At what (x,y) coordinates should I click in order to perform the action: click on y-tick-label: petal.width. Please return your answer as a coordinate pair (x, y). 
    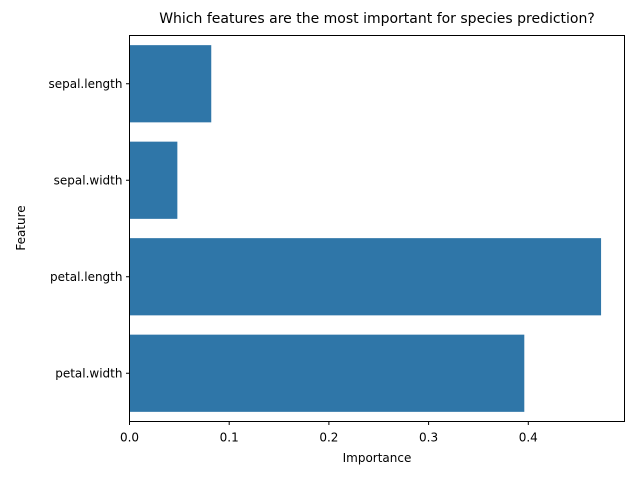
    Looking at the image, I should click on (88, 373).